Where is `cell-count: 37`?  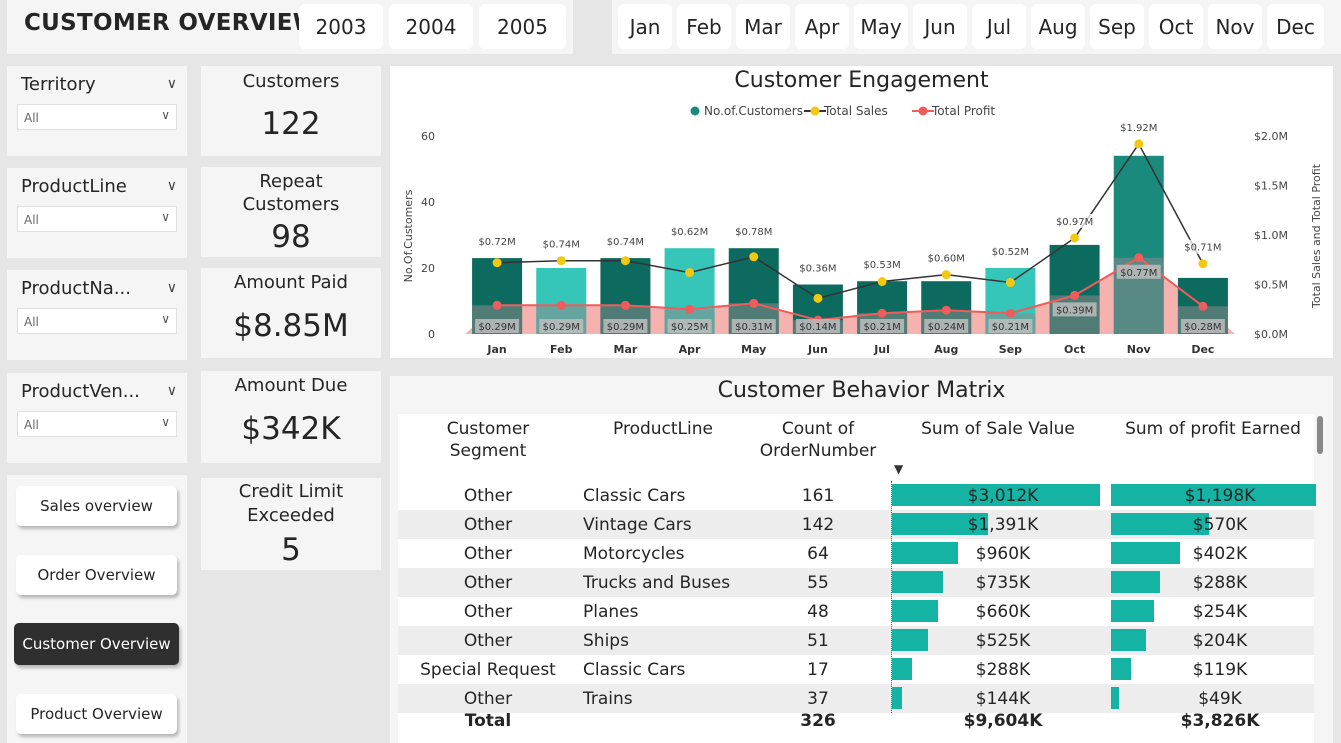 cell-count: 37 is located at coordinates (818, 699).